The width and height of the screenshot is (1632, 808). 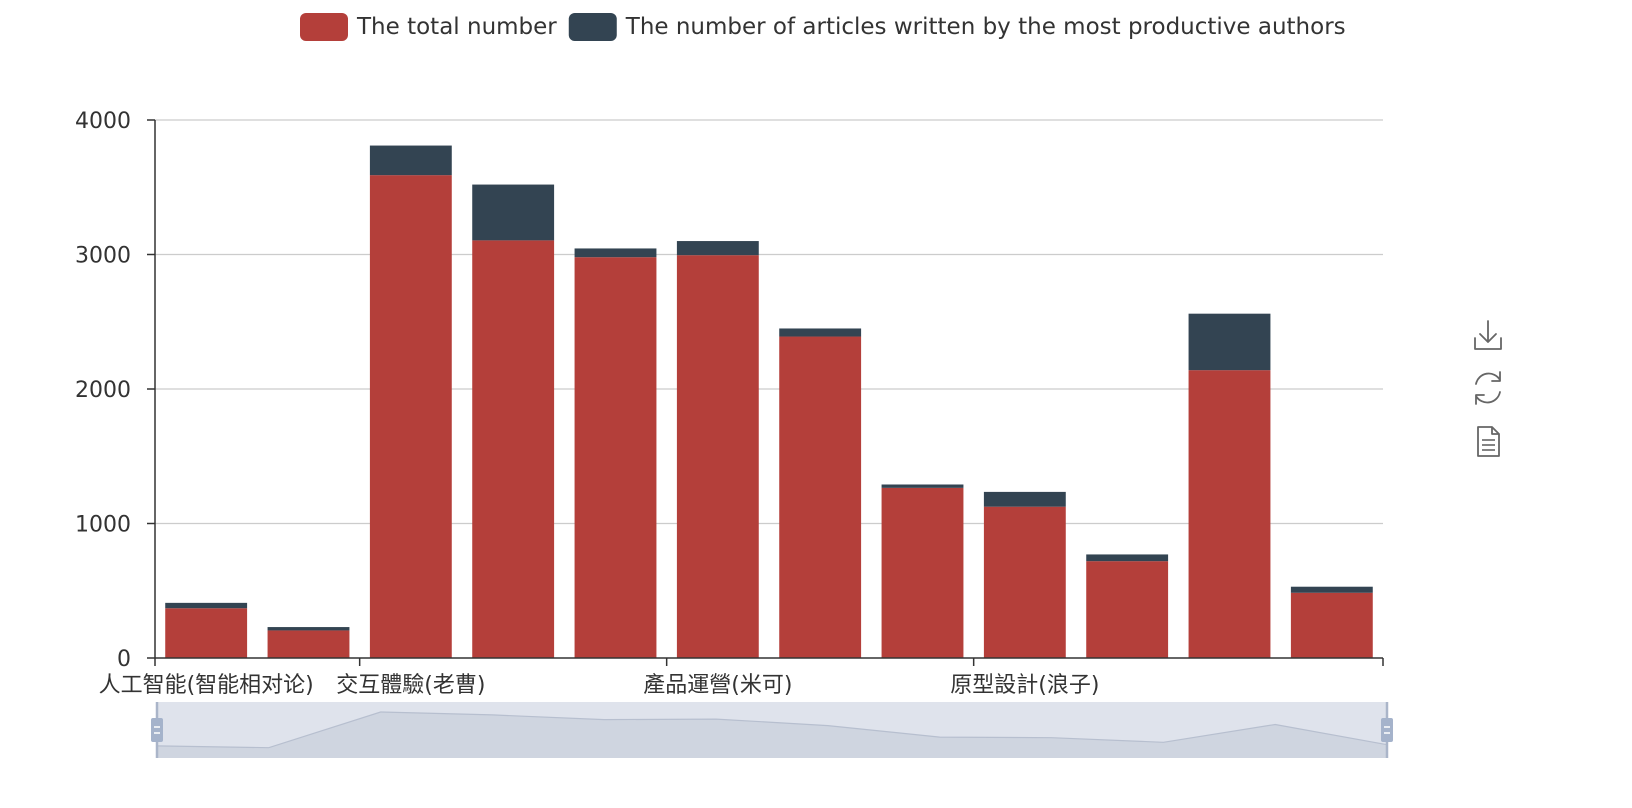 I want to click on x-tick-label: 產品運營(米可), so click(x=717, y=685).